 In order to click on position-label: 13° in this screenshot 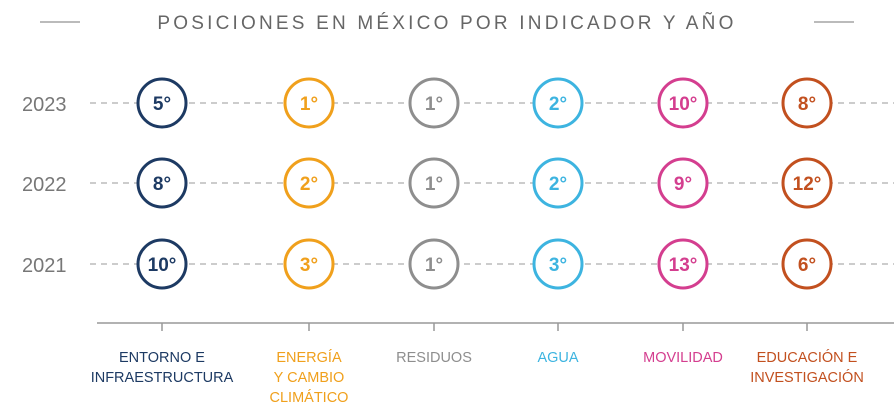, I will do `click(683, 265)`.